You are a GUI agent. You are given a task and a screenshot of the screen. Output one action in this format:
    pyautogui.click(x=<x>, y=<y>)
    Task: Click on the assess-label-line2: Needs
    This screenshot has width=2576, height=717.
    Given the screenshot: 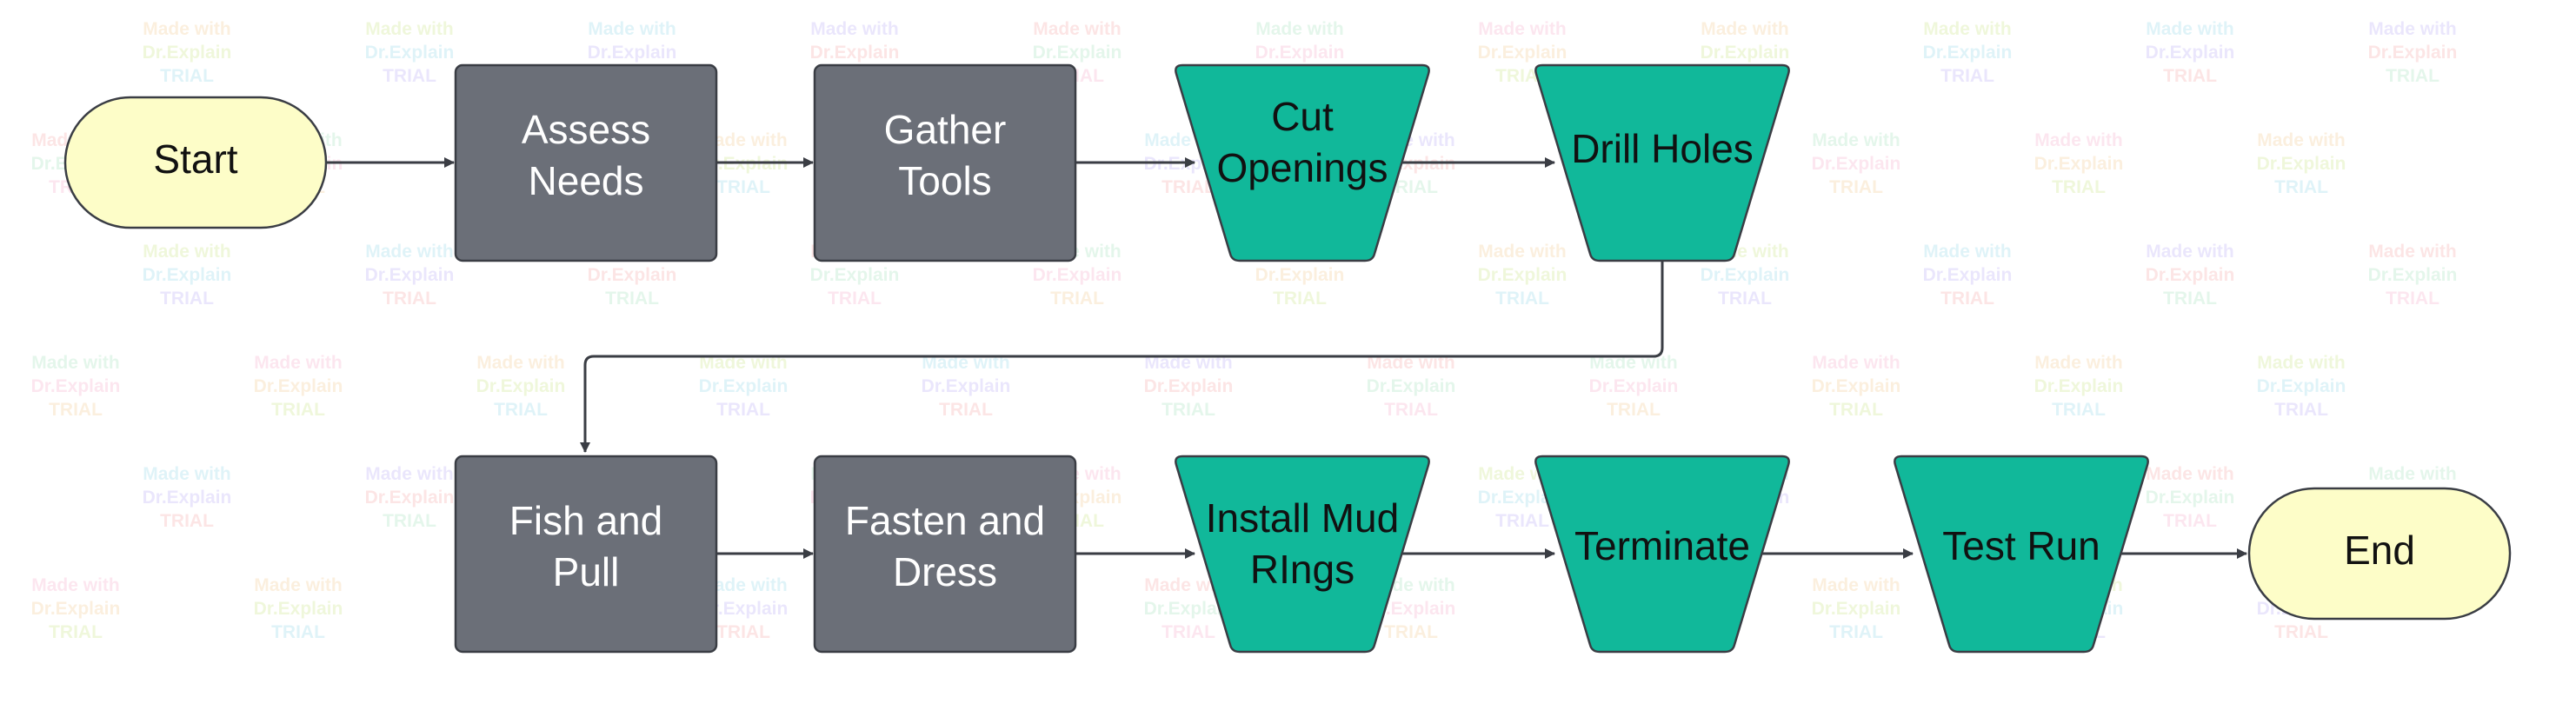 What is the action you would take?
    pyautogui.click(x=586, y=180)
    